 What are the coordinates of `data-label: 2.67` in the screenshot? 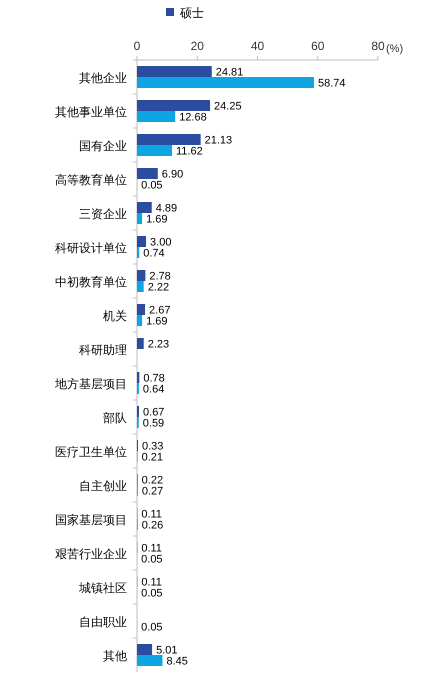 It's located at (159, 310).